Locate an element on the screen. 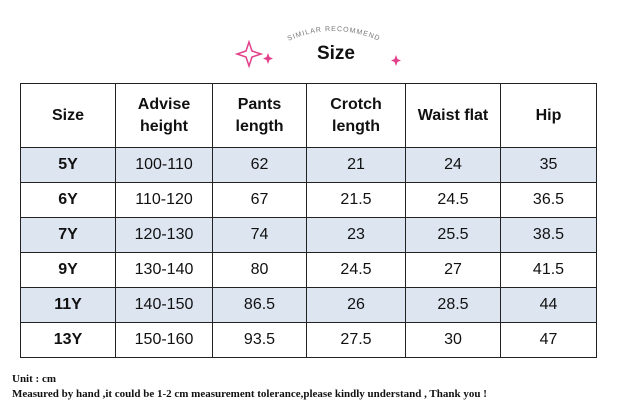 Image resolution: width=620 pixels, height=412 pixels. table-cell: 25.5 is located at coordinates (453, 235).